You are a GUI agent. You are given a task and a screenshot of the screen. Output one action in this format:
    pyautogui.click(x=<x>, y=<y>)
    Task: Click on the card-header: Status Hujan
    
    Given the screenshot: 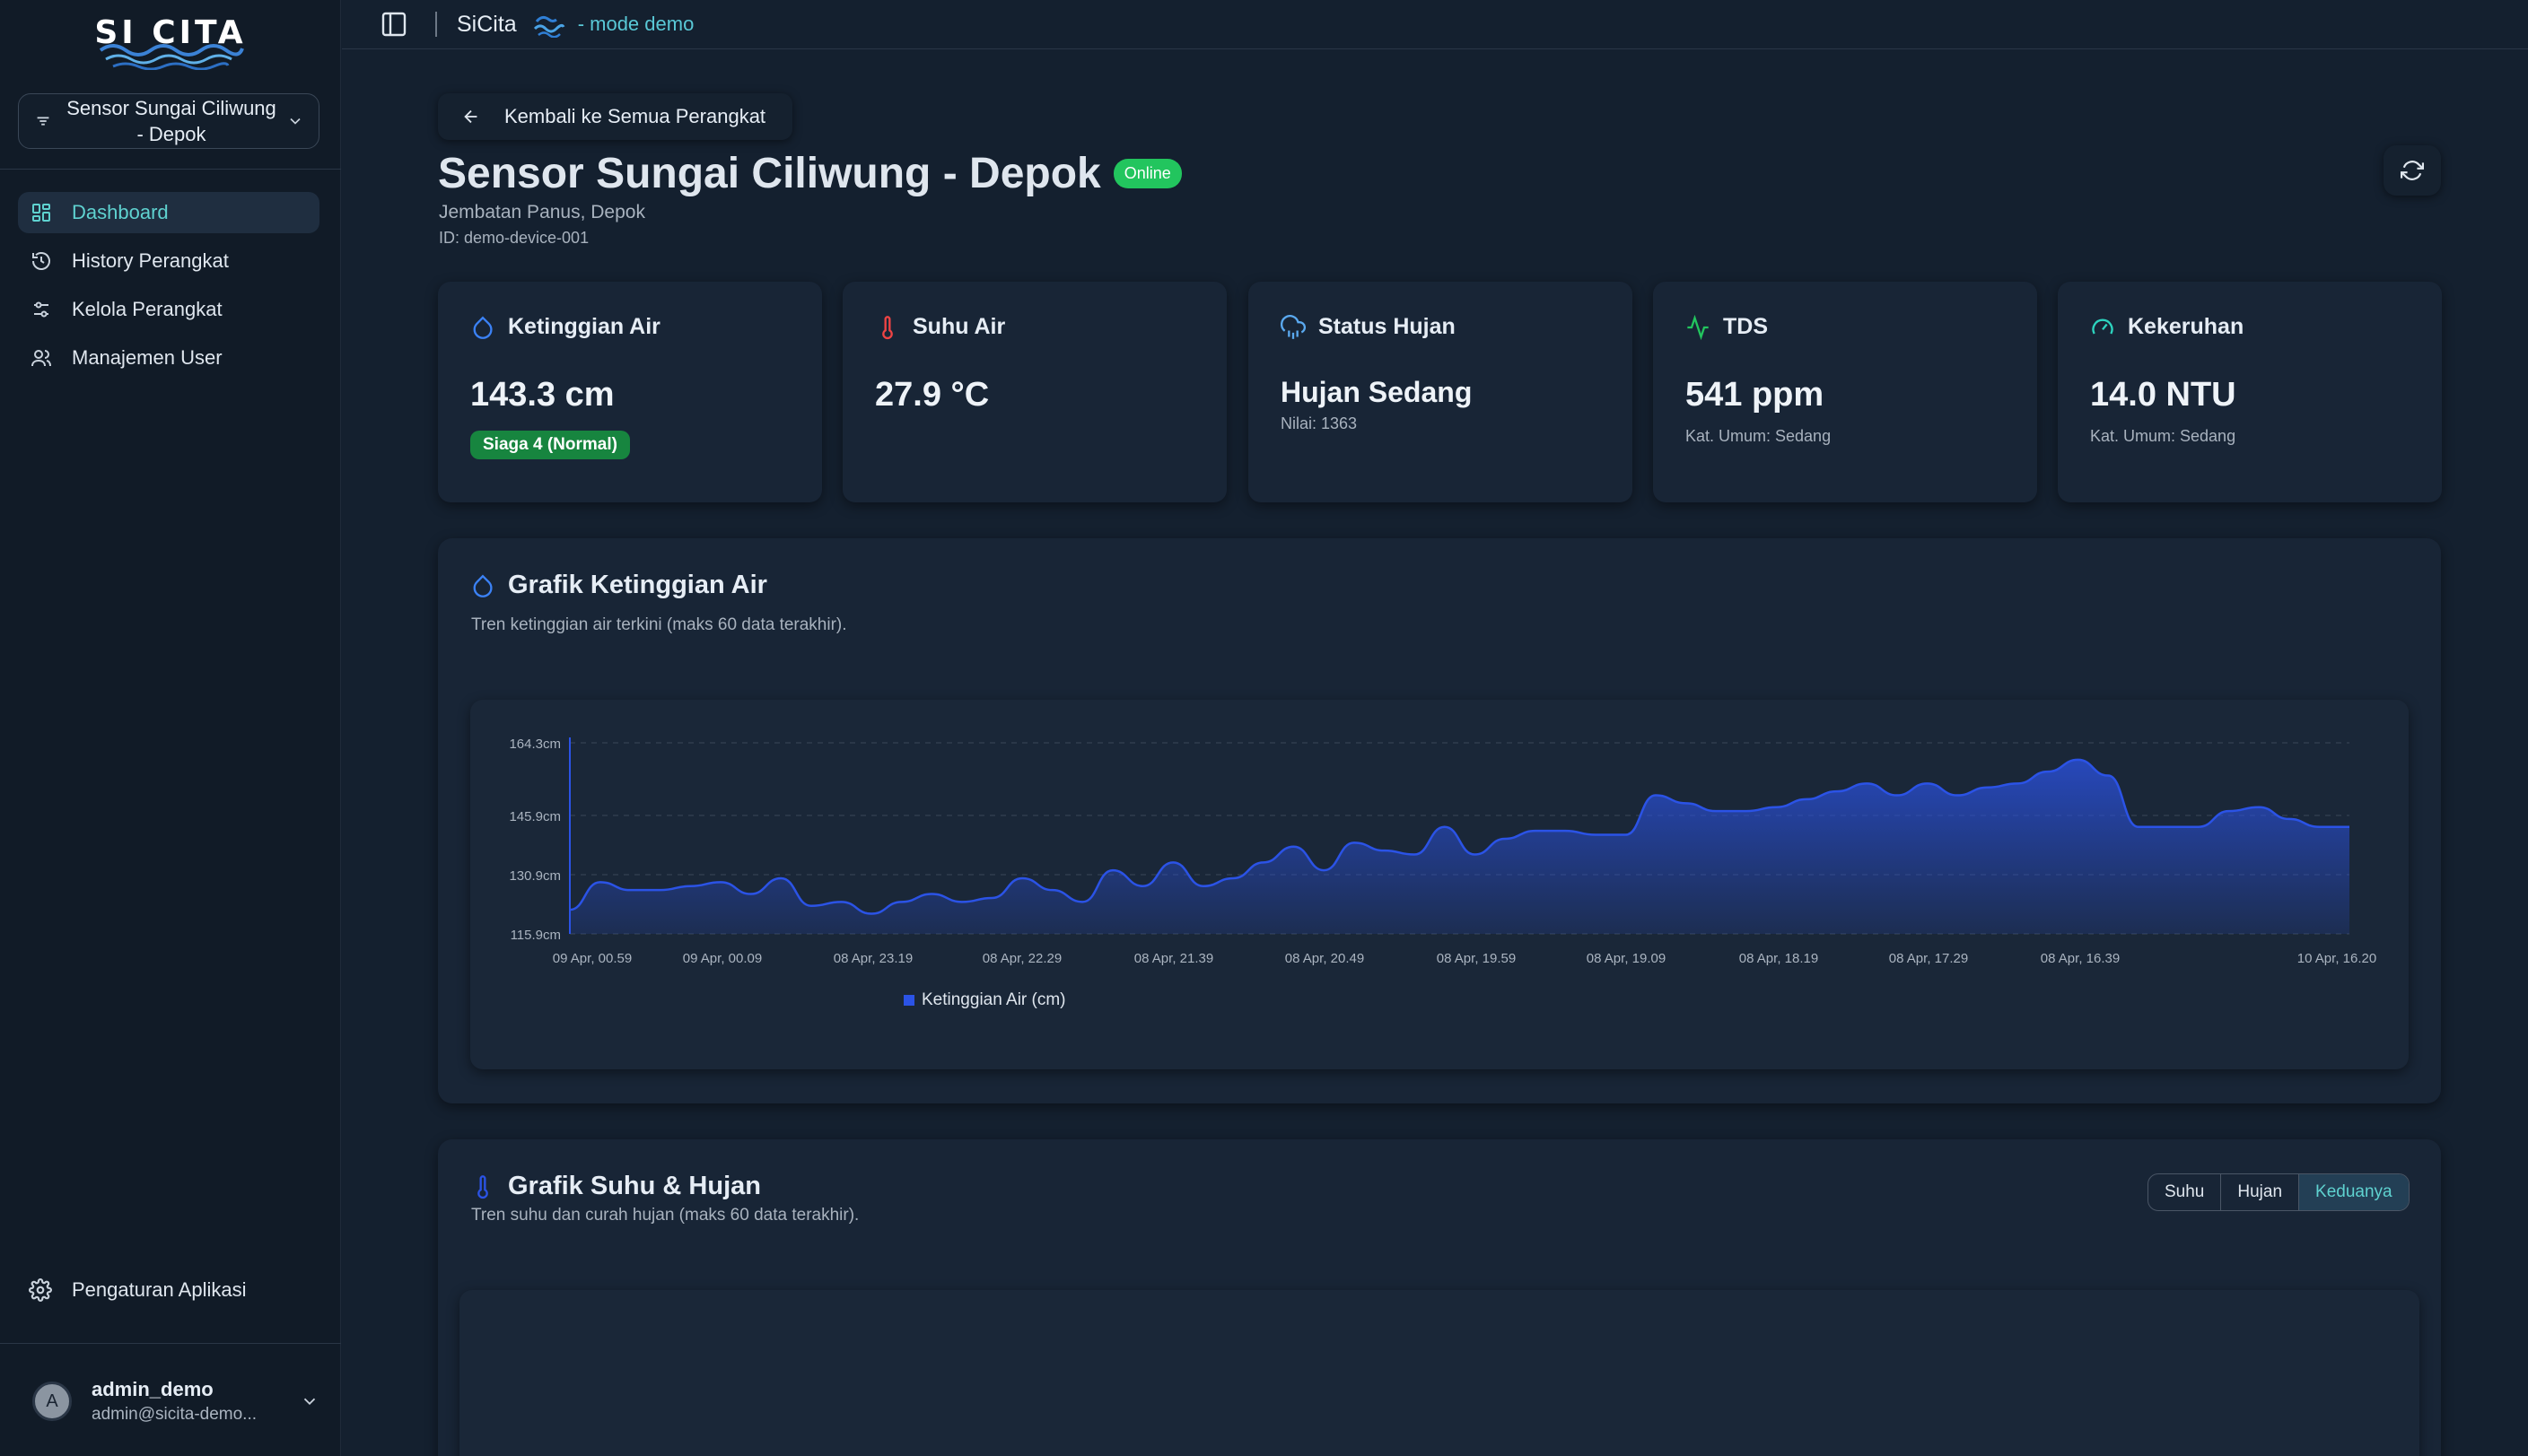 What is the action you would take?
    pyautogui.click(x=1441, y=327)
    